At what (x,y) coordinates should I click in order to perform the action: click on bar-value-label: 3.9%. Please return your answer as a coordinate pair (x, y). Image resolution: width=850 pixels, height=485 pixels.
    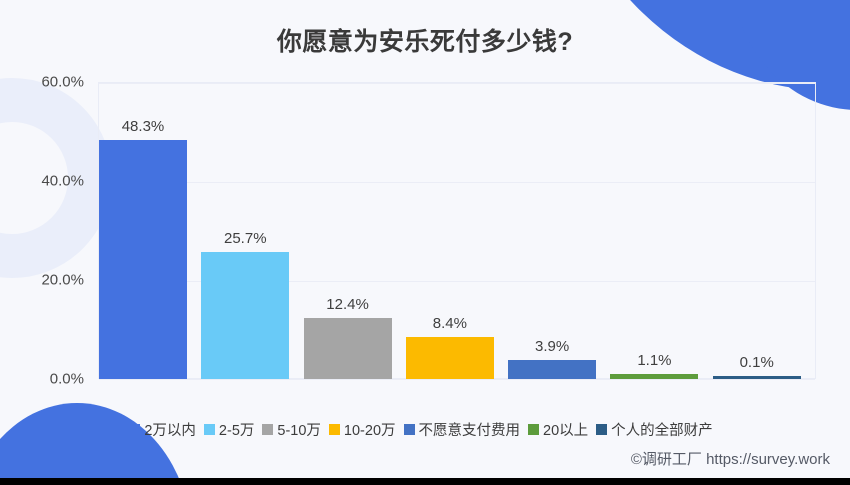
    Looking at the image, I should click on (552, 346).